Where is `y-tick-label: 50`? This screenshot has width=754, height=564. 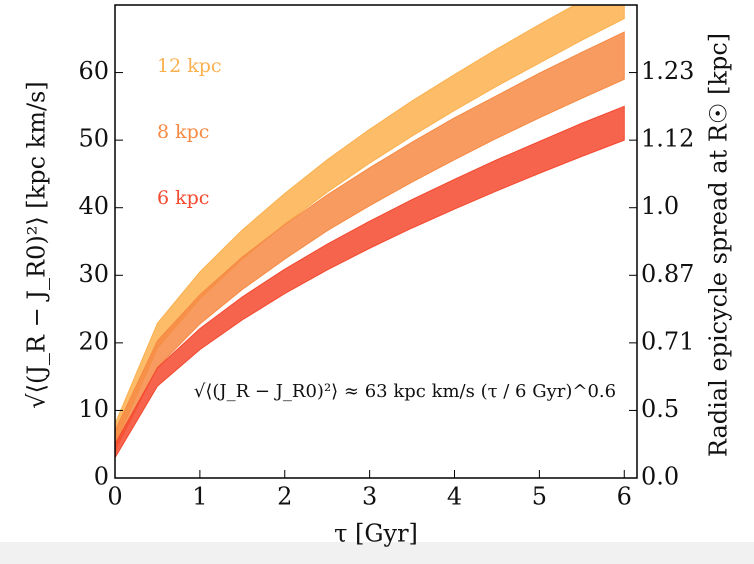
y-tick-label: 50 is located at coordinates (93, 139).